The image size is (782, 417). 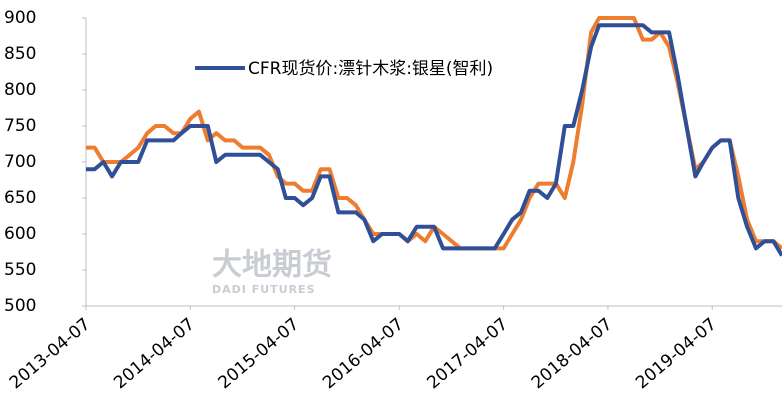 What do you see at coordinates (20, 126) in the screenshot?
I see `y-tick-label: 750` at bounding box center [20, 126].